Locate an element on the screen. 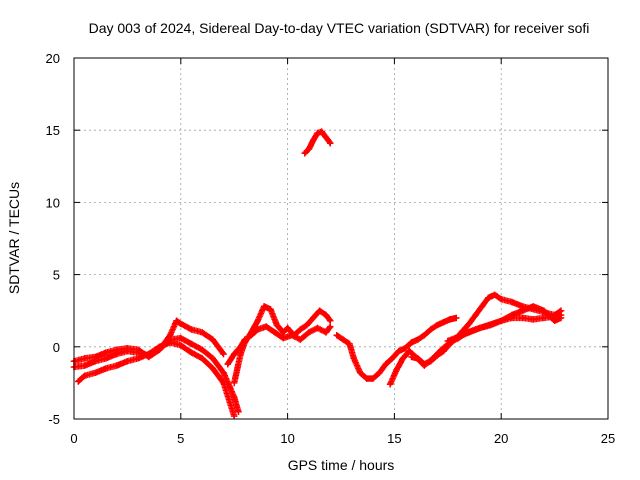  x-tick-label: 20 is located at coordinates (501, 438).